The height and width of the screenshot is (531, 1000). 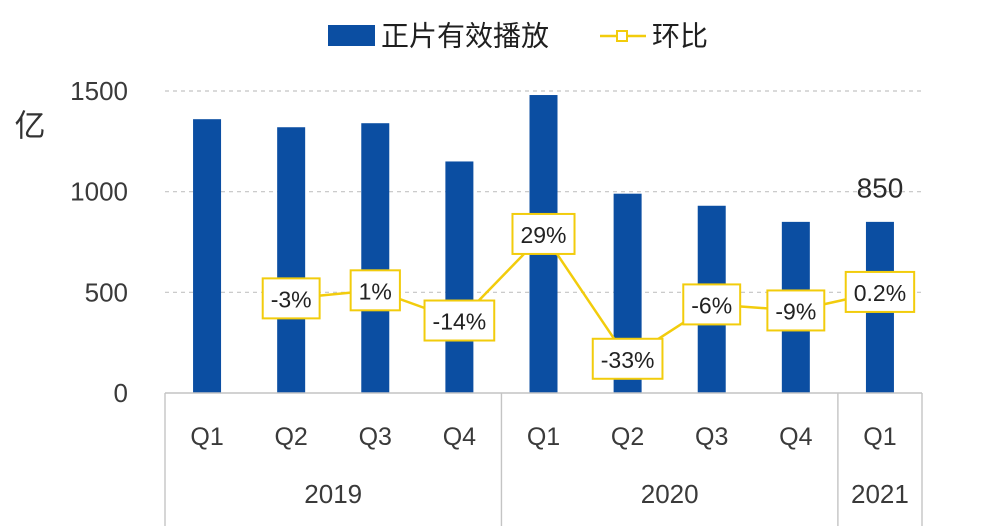 I want to click on line-data-label-text: 0.2%, so click(x=880, y=293).